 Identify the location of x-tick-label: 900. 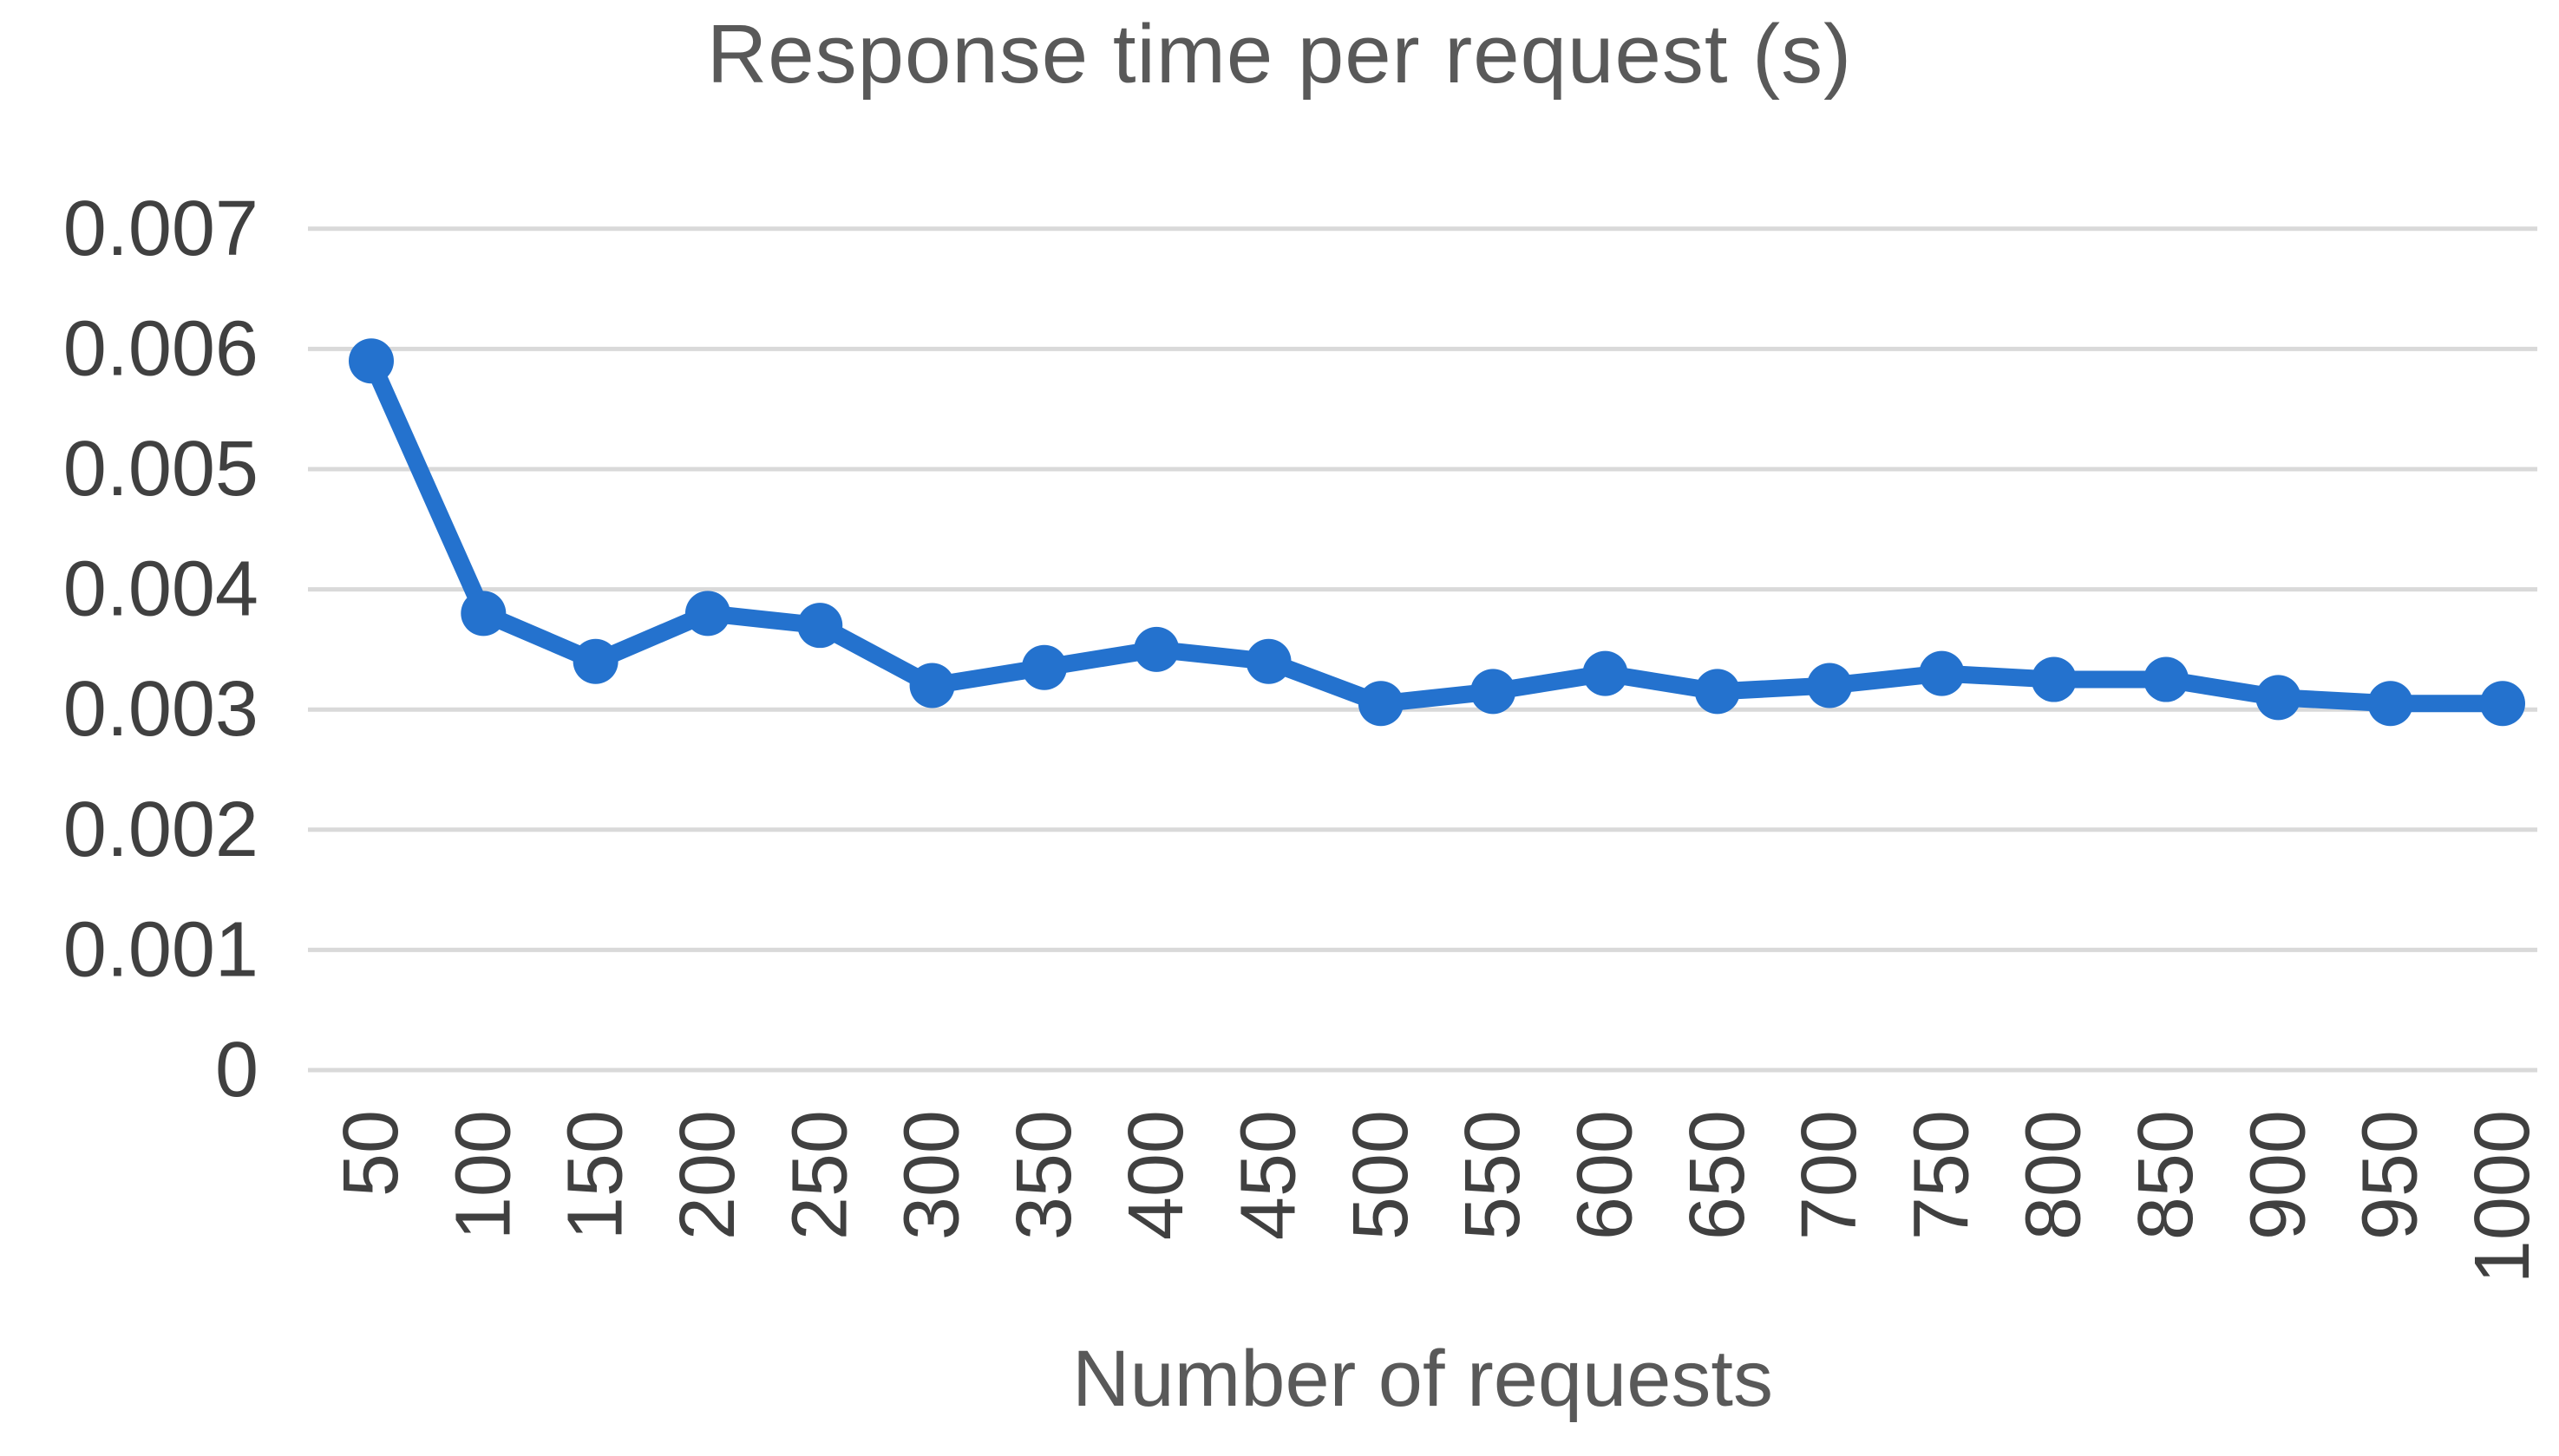
(2278, 1175).